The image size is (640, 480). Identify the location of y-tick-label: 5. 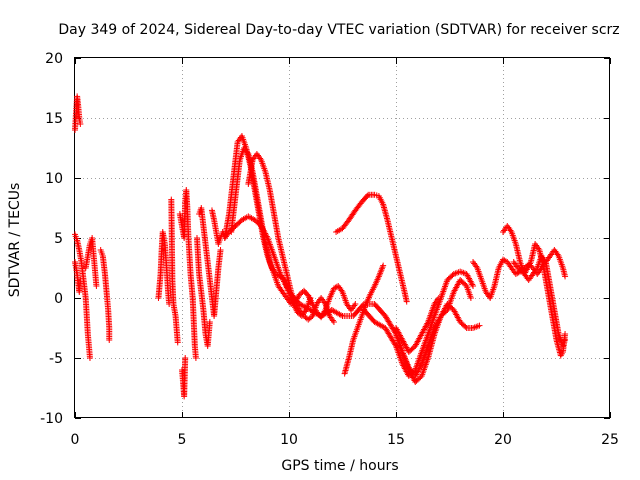
(58, 239).